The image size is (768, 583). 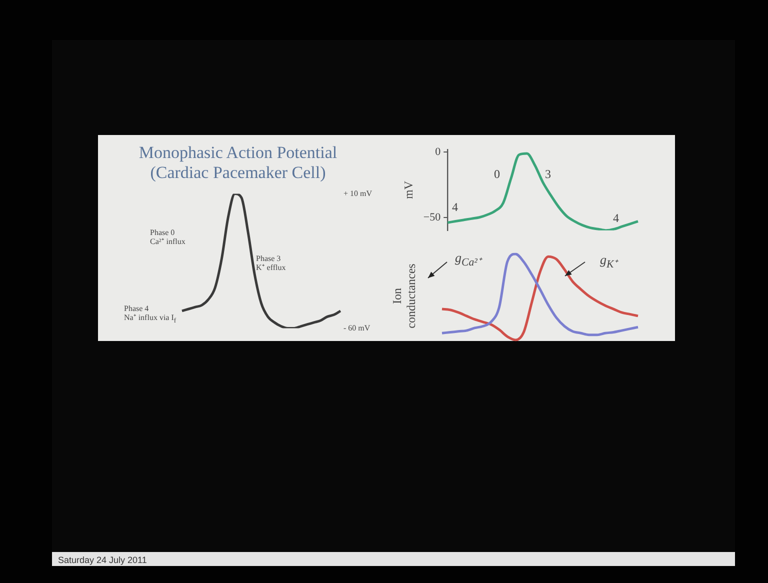 What do you see at coordinates (543, 191) in the screenshot?
I see `line-series` at bounding box center [543, 191].